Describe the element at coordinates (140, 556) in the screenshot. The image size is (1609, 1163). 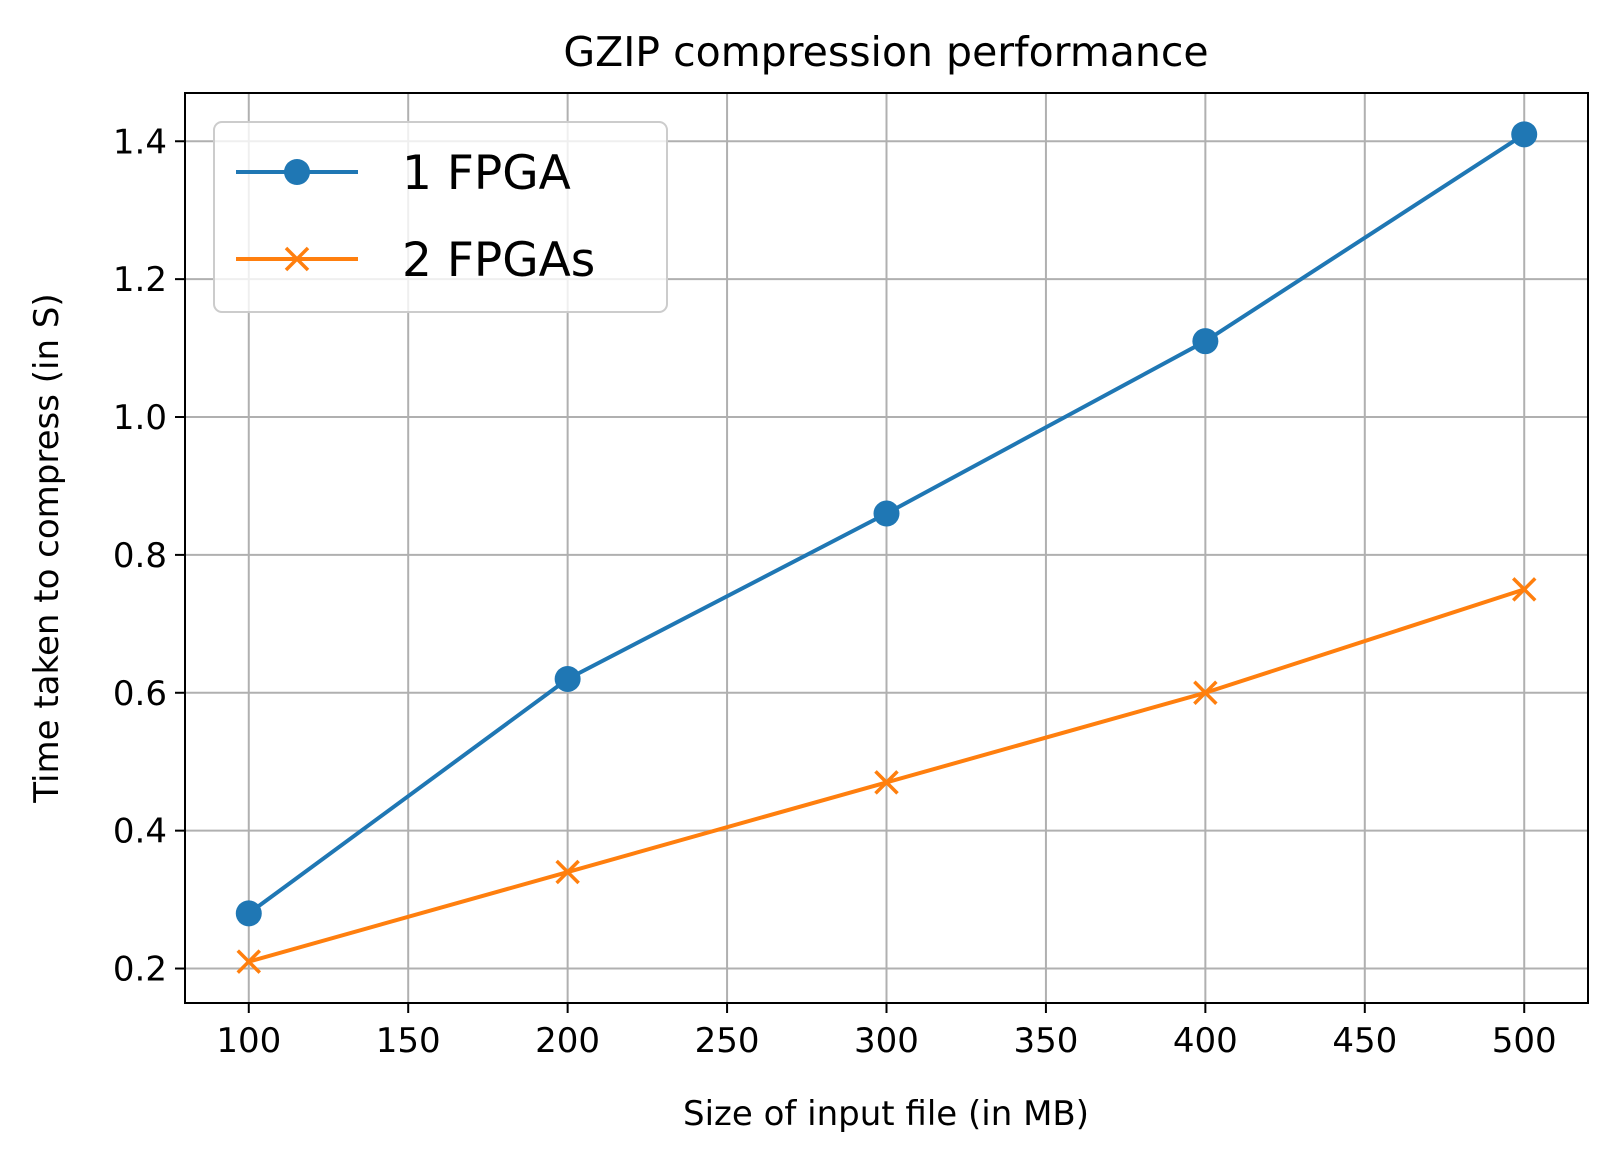
I see `y-tick-label: 0.8` at that location.